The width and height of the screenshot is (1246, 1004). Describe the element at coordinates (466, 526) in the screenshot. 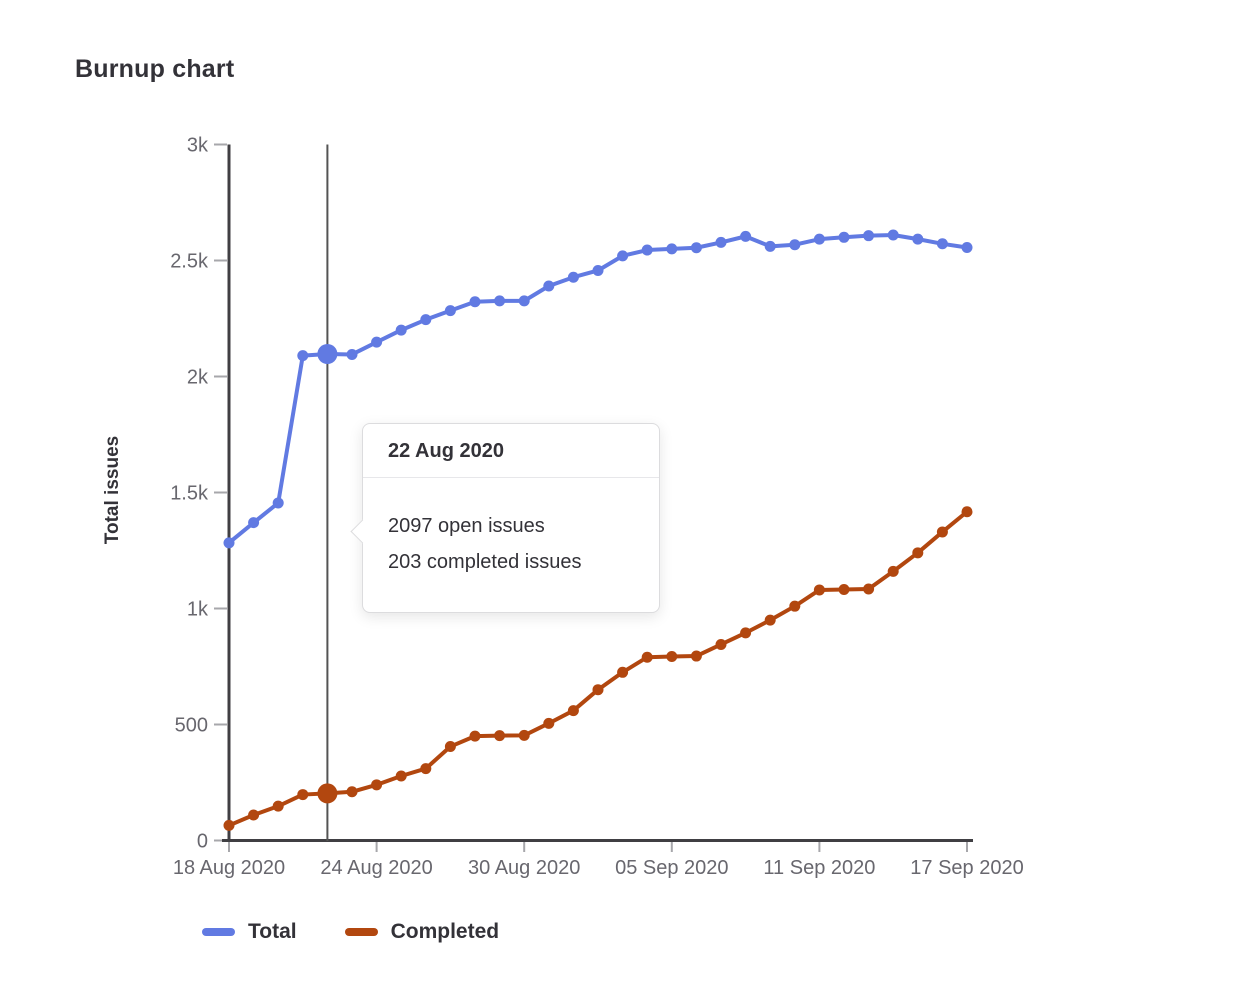

I see `tooltip-open-issues: 2097 open issues` at that location.